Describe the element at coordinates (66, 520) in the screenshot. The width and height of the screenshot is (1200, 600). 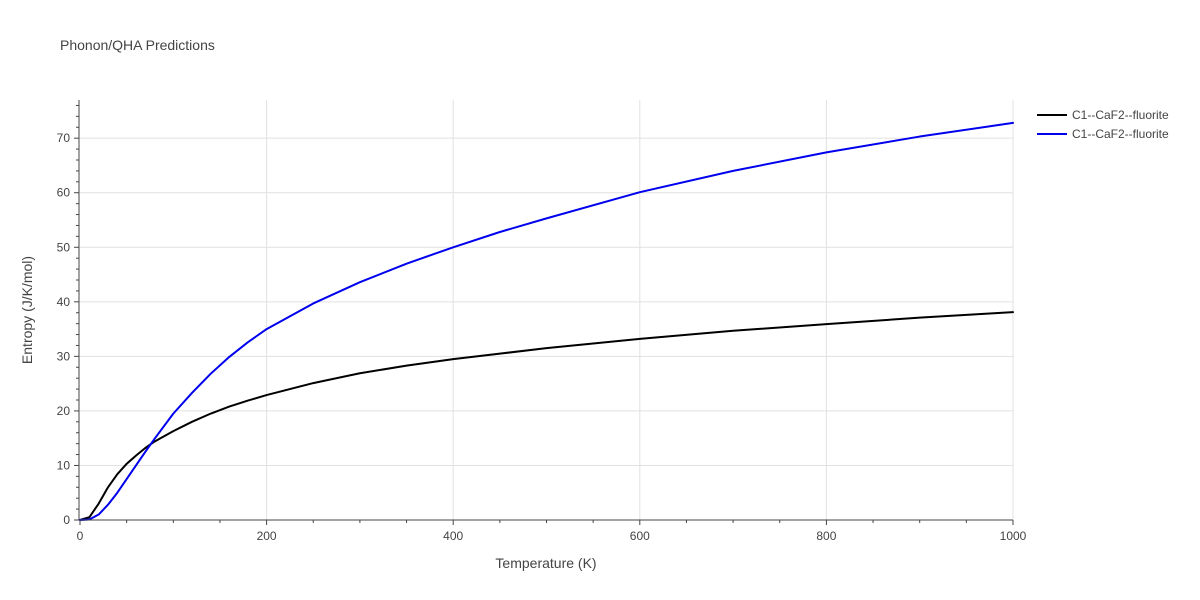
I see `y-tick-label: 0` at that location.